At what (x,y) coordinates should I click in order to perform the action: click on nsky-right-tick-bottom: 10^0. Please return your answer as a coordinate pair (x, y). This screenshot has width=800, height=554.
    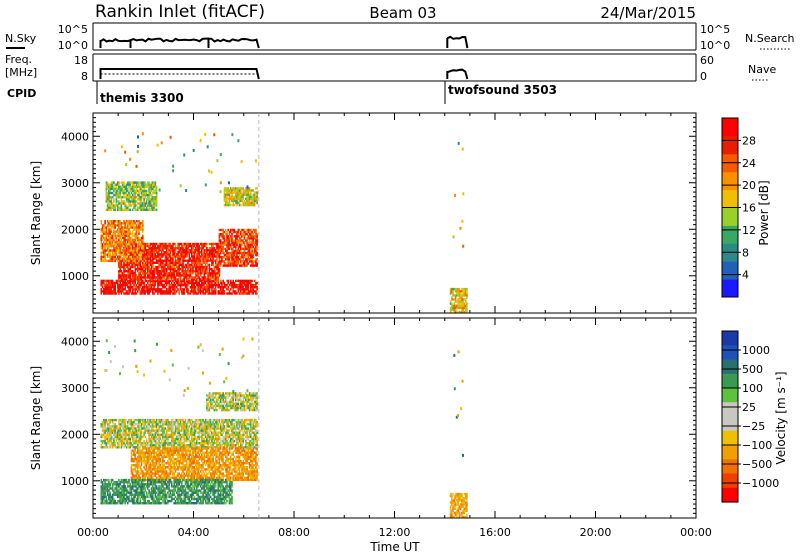
    Looking at the image, I should click on (715, 45).